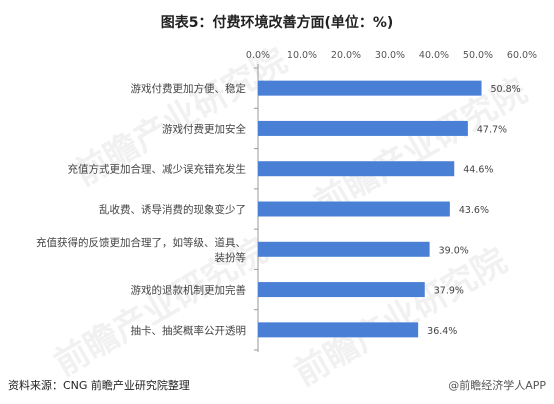  I want to click on data-label: 37.9%, so click(449, 291).